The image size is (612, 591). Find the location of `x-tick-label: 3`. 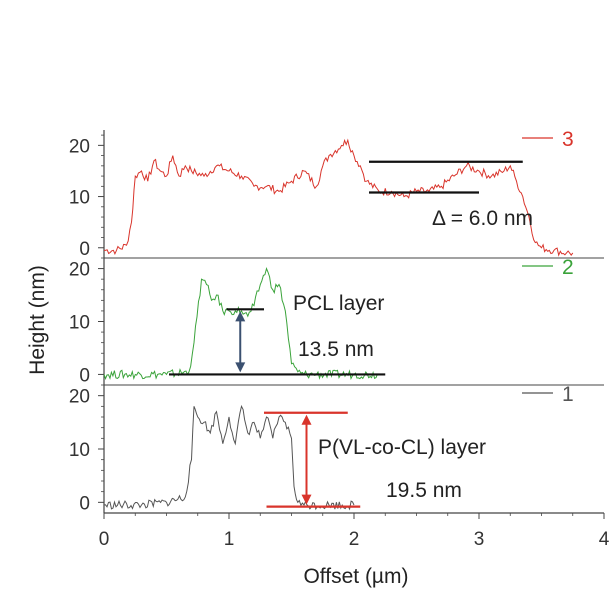

x-tick-label: 3 is located at coordinates (479, 539).